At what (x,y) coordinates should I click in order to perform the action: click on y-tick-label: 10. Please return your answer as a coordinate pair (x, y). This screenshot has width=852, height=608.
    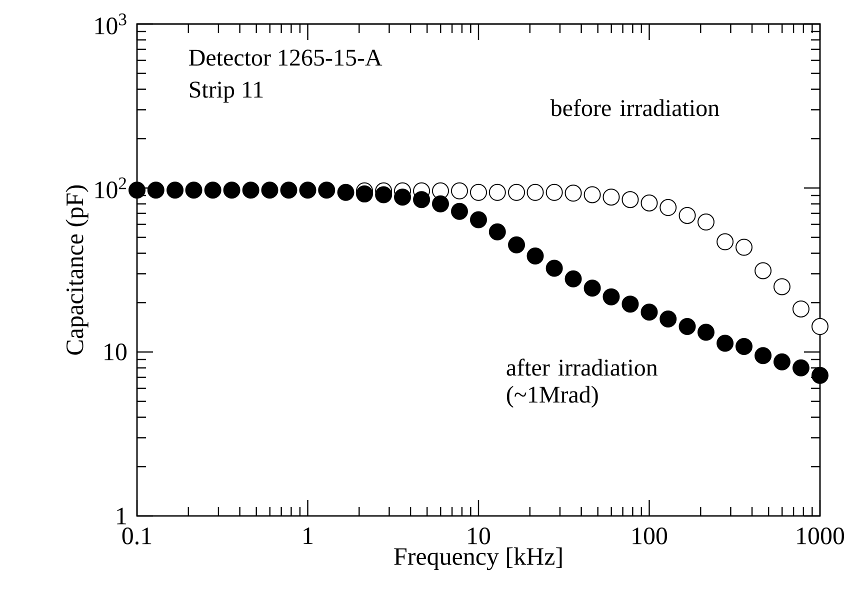
    Looking at the image, I should click on (115, 352).